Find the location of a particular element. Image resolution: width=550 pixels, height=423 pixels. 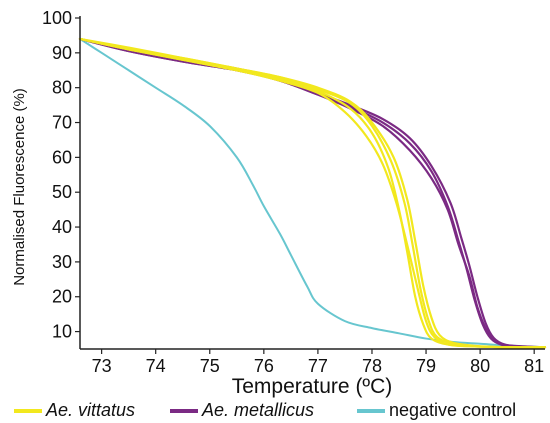

y-axis-ticks: 10 20 30 40 50 60 70 80 90 100 is located at coordinates (61, 175).